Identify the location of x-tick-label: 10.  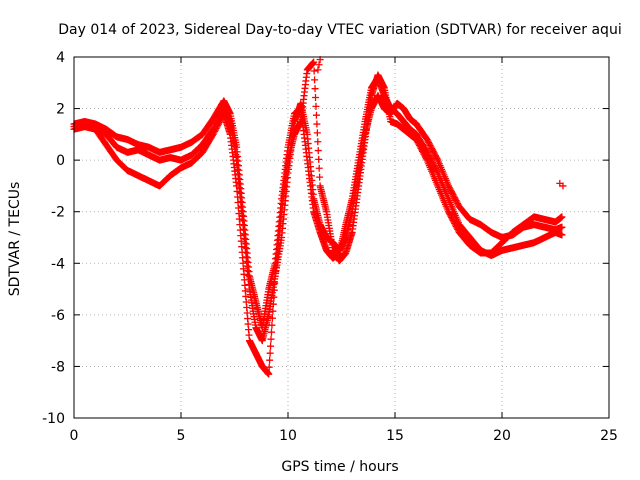
(288, 436).